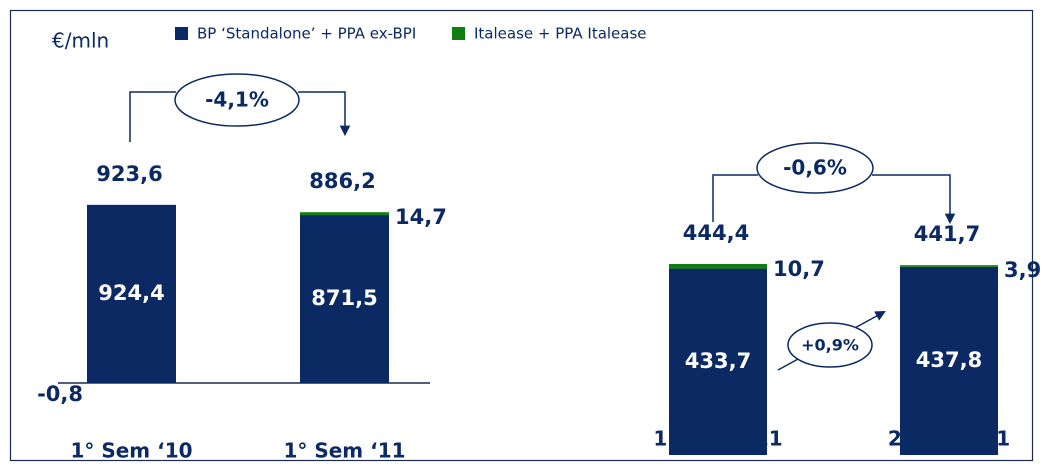 This screenshot has width=1044, height=472. I want to click on annotation: -0,6%, so click(815, 168).